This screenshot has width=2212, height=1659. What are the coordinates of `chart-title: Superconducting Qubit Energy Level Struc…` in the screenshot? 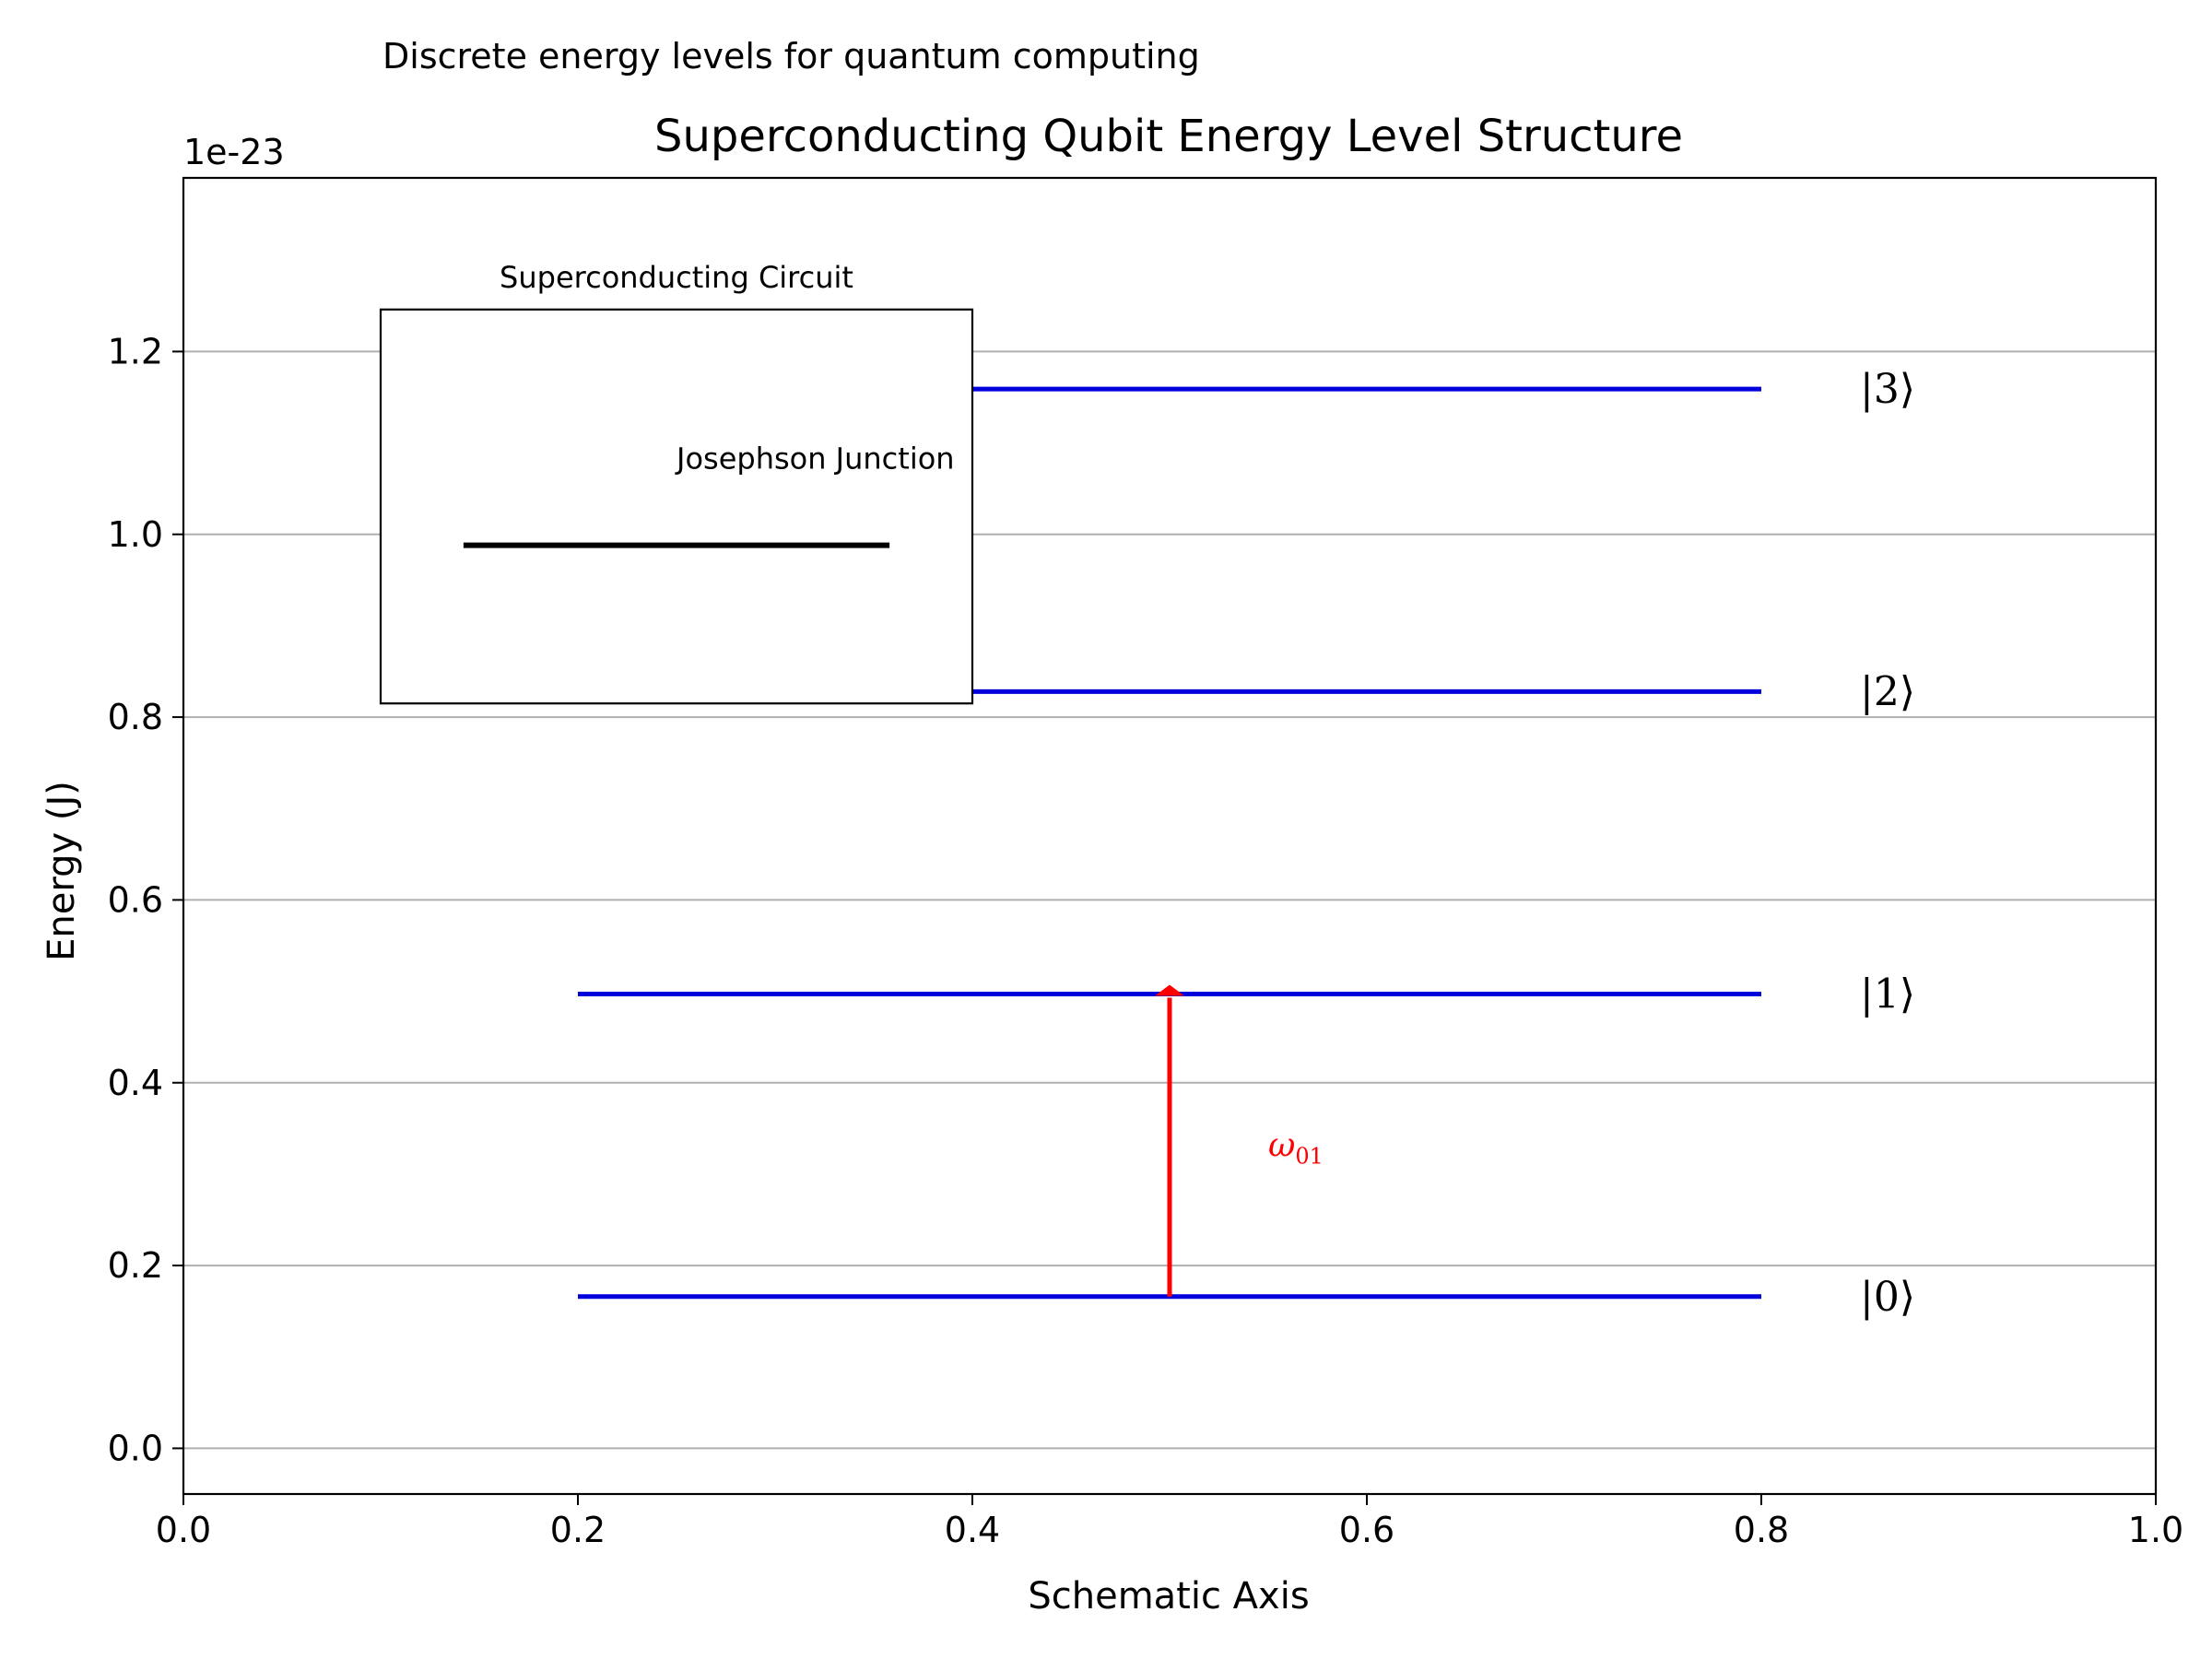 It's located at (1168, 136).